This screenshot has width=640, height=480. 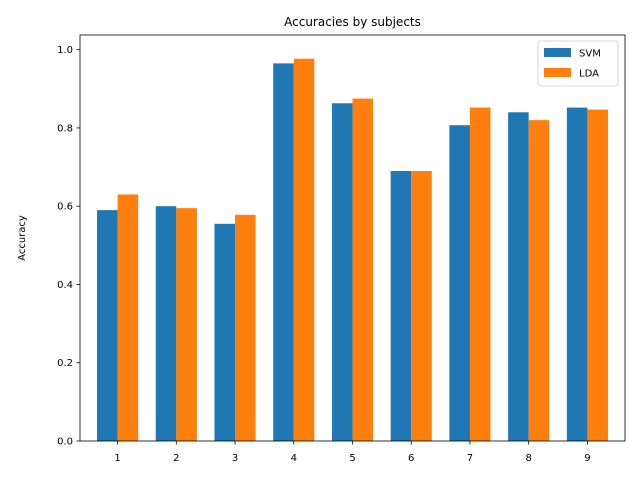 What do you see at coordinates (352, 452) in the screenshot?
I see `x-axis-ticks: 1 2 3 4 5 6 7 8 9` at bounding box center [352, 452].